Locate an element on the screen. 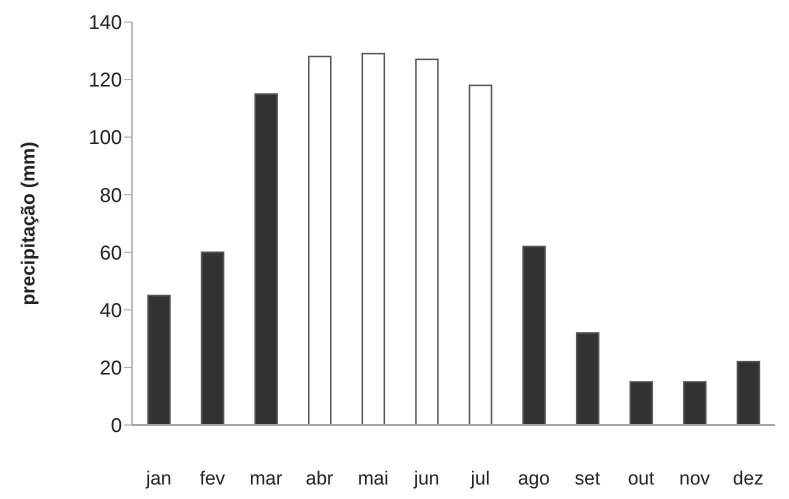 This screenshot has height=499, width=789. x-tick-label: nov is located at coordinates (694, 479).